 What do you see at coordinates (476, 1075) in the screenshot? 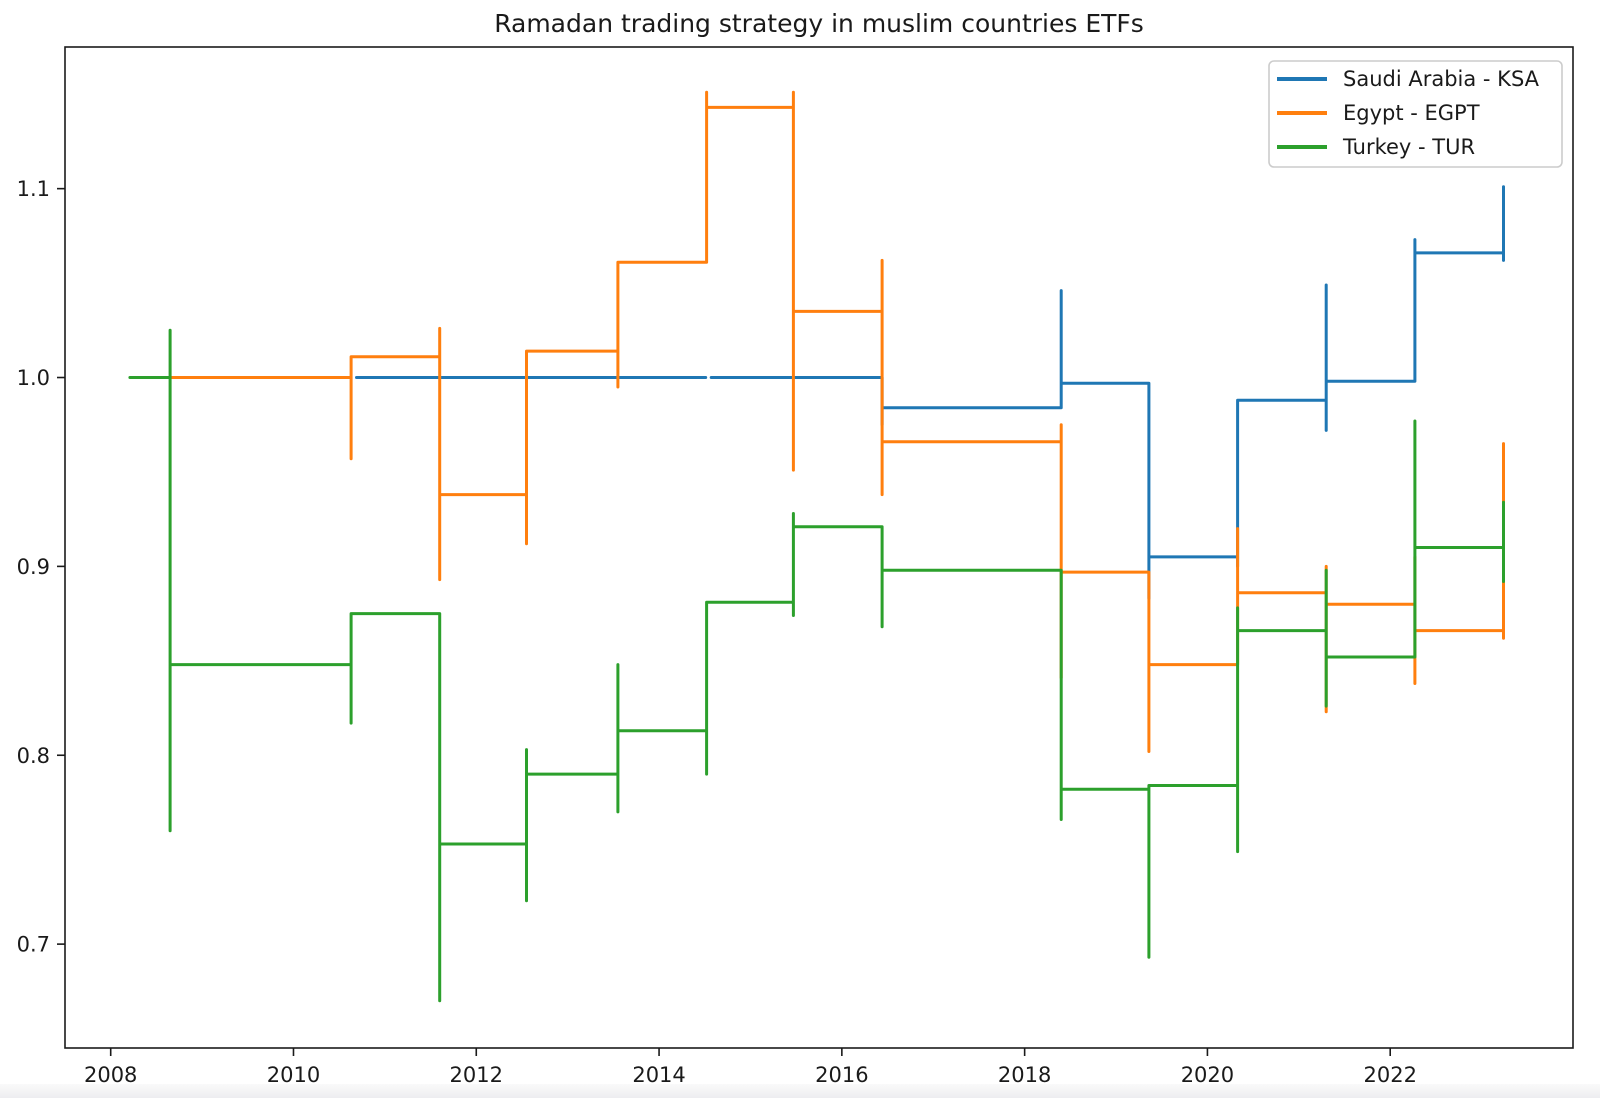
I see `x-tick-label: 2012` at bounding box center [476, 1075].